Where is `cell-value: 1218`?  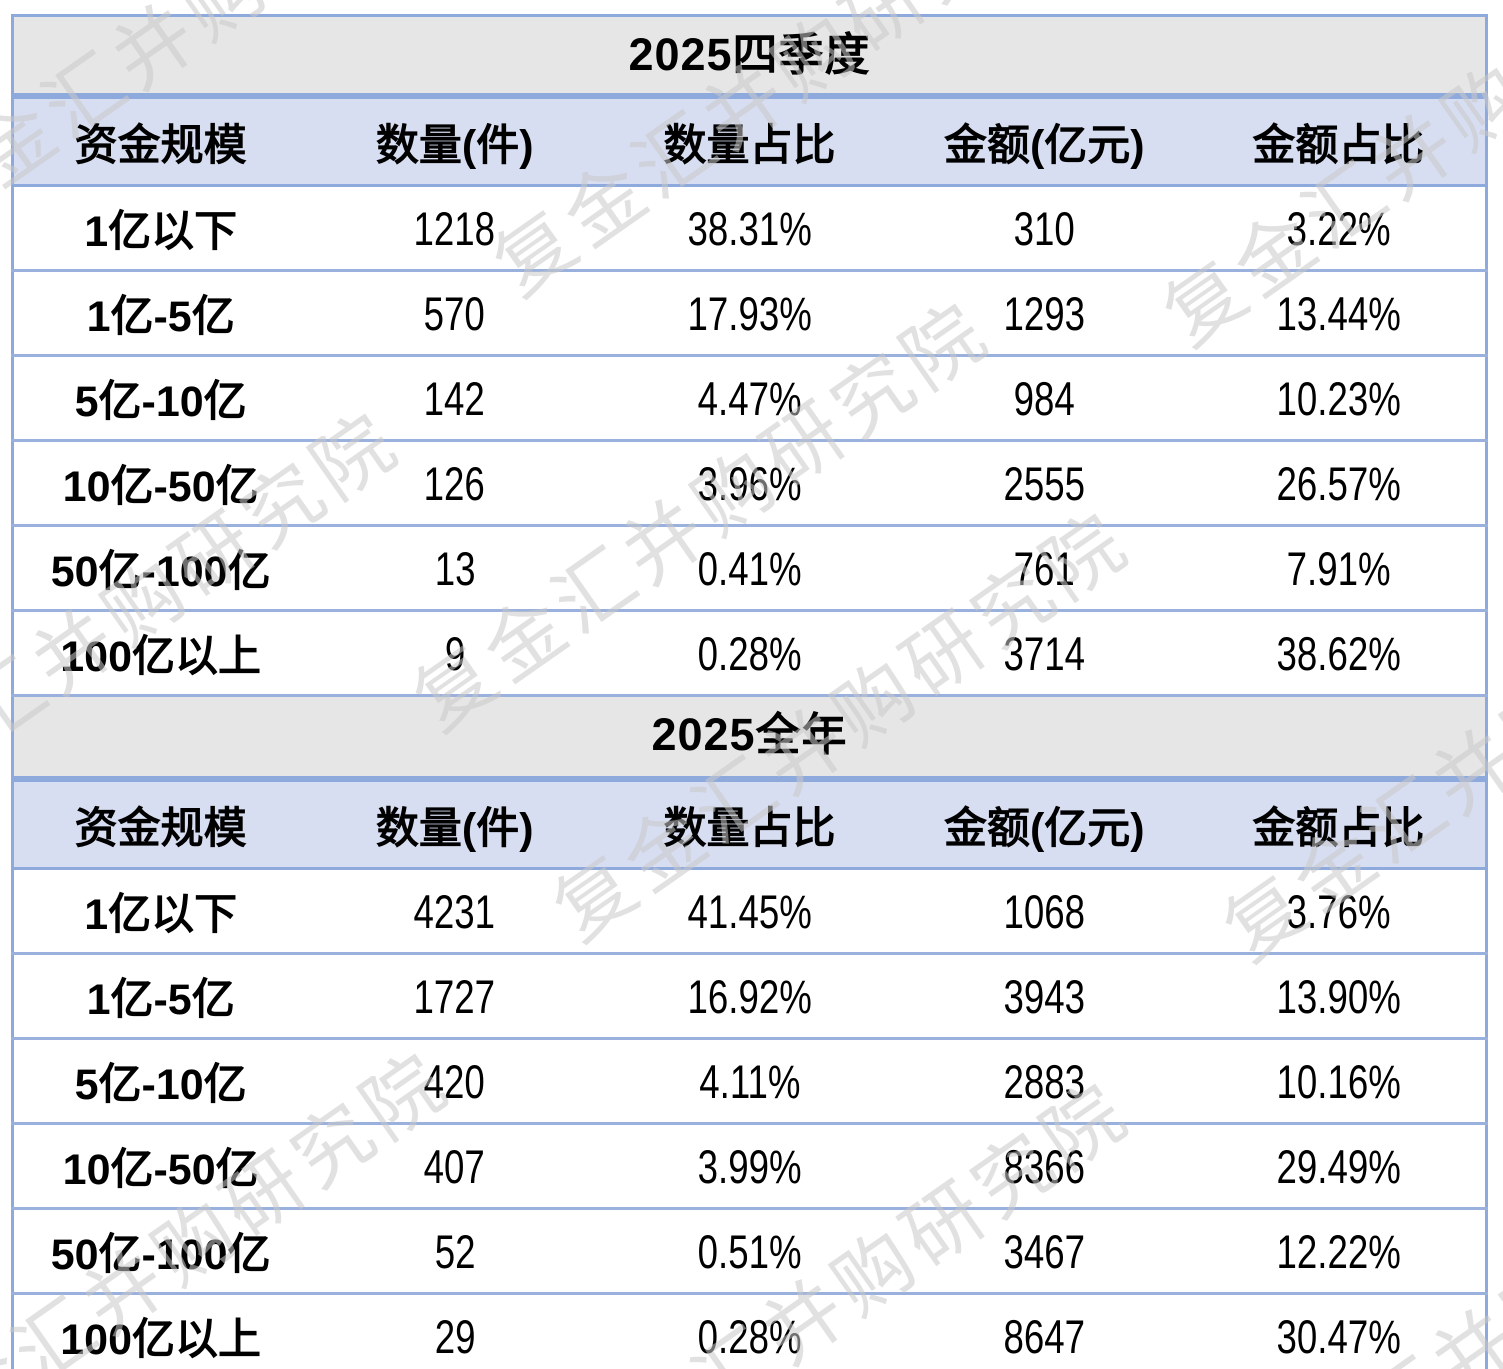
cell-value: 1218 is located at coordinates (455, 228).